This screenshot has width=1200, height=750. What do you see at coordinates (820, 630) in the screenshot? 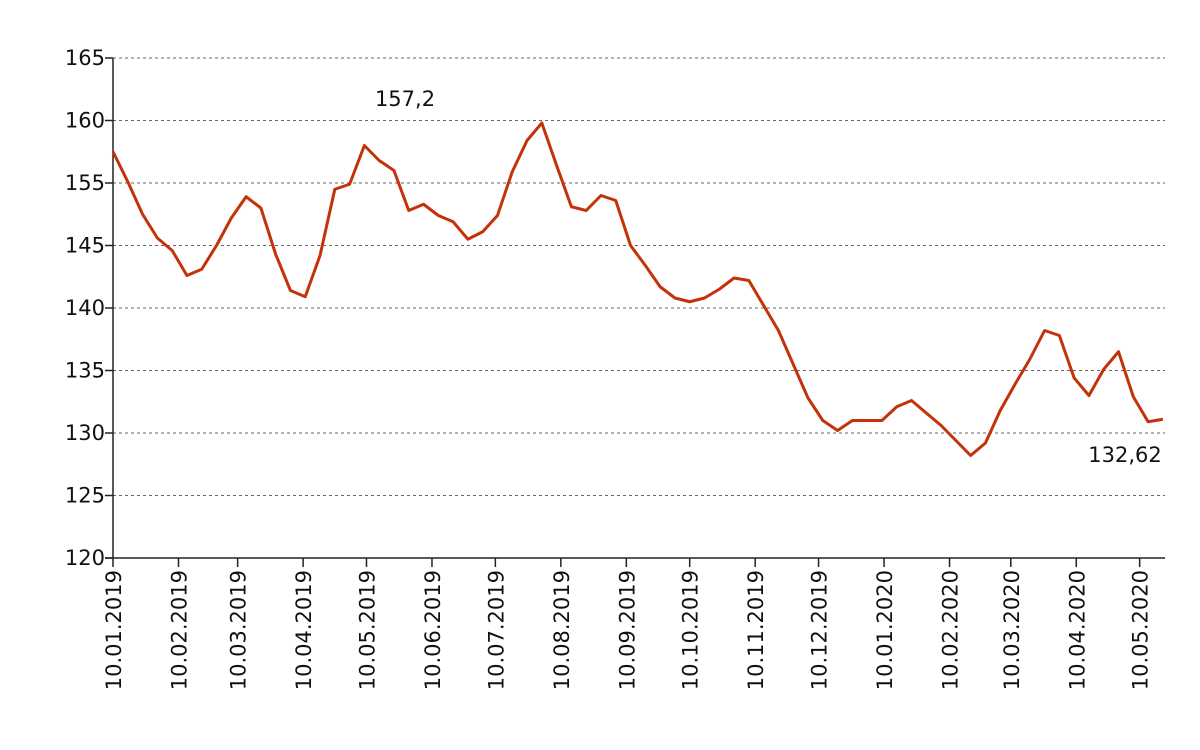
I see `x-tick-label: 10.12.2019` at bounding box center [820, 630].